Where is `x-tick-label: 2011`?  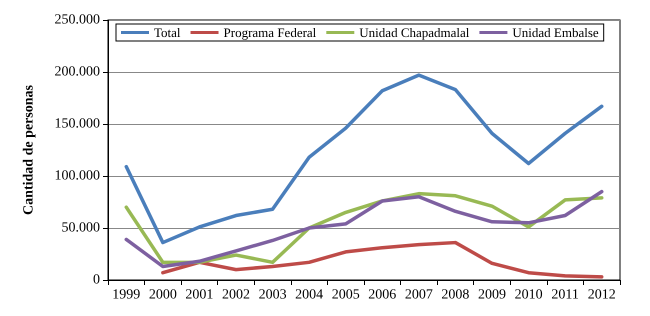 x-tick-label: 2011 is located at coordinates (565, 295).